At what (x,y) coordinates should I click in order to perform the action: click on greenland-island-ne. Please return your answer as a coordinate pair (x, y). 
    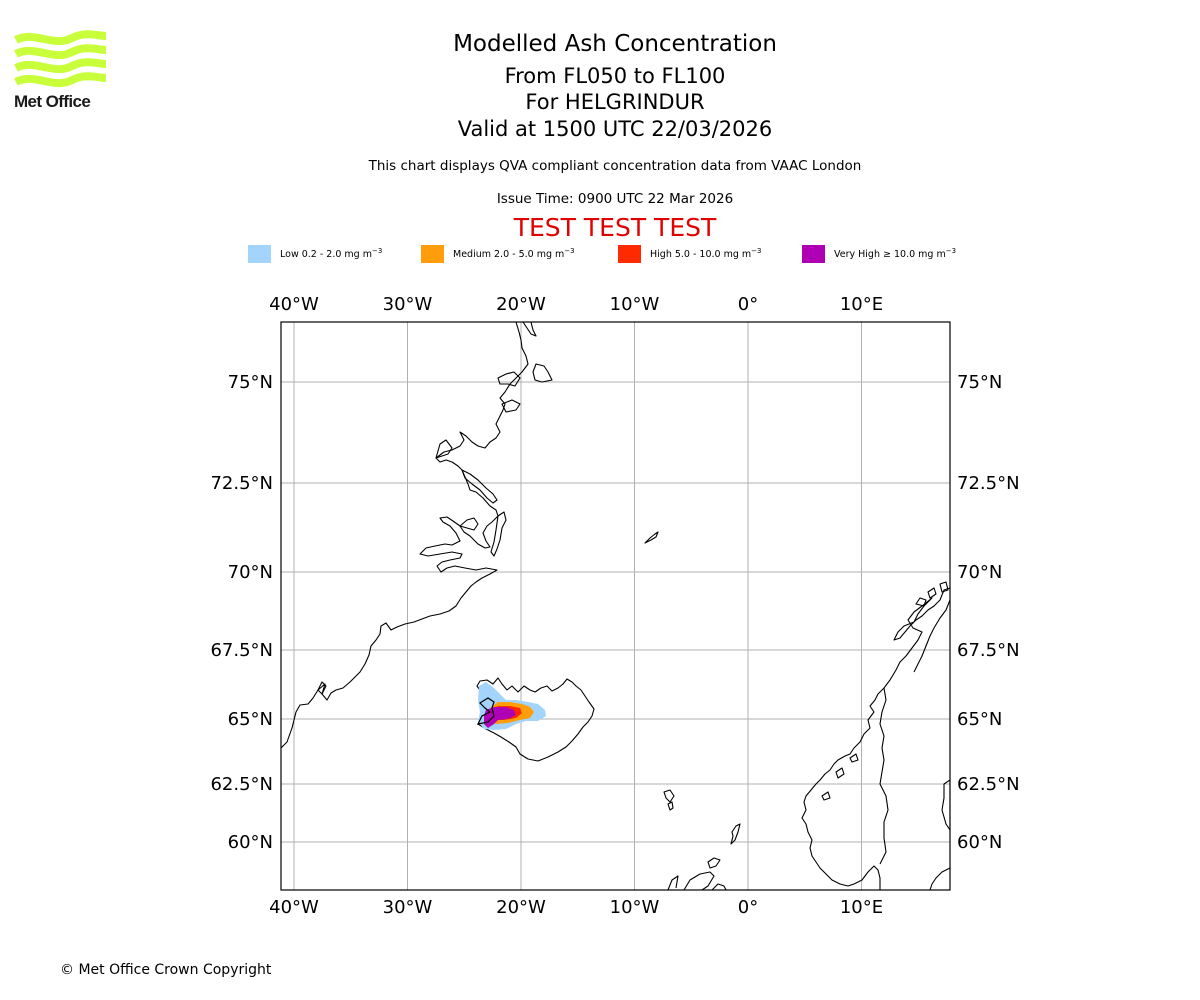
    Looking at the image, I should click on (542, 373).